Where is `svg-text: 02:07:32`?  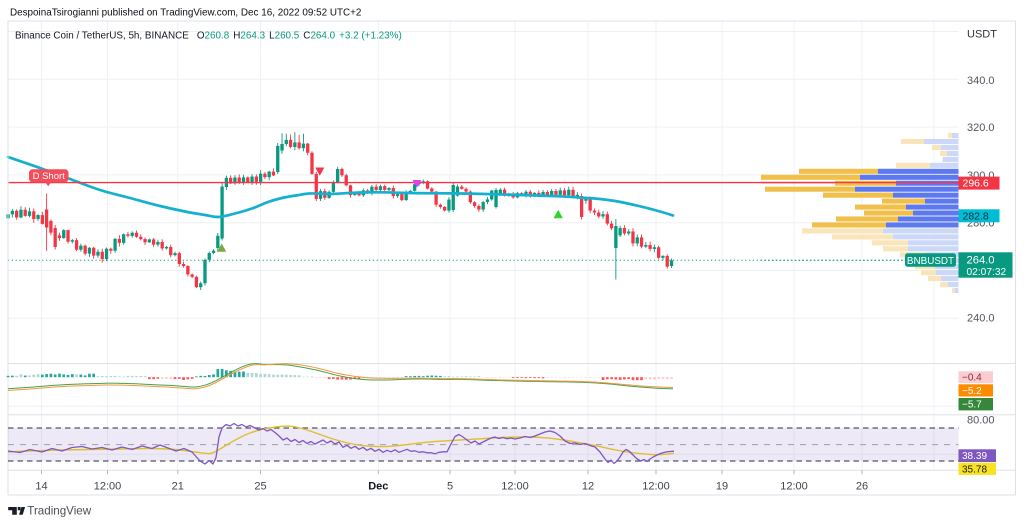 svg-text: 02:07:32 is located at coordinates (987, 272).